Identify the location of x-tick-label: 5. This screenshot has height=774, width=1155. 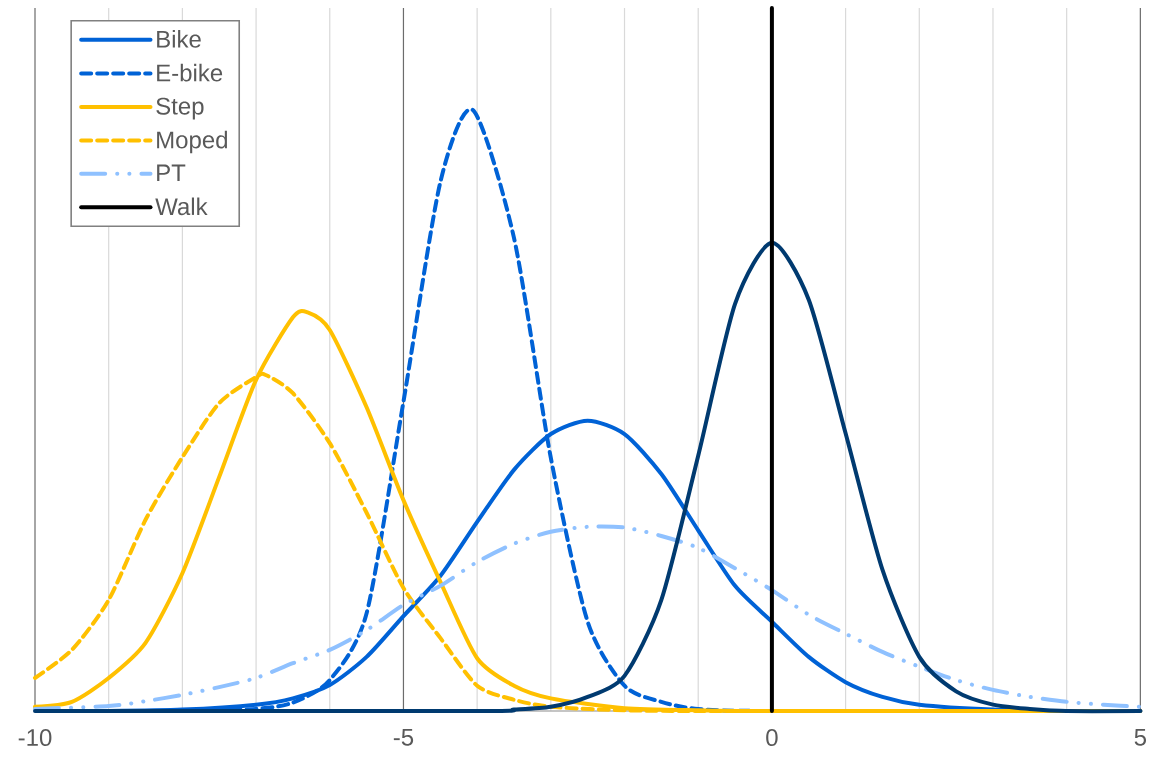
(1140, 737).